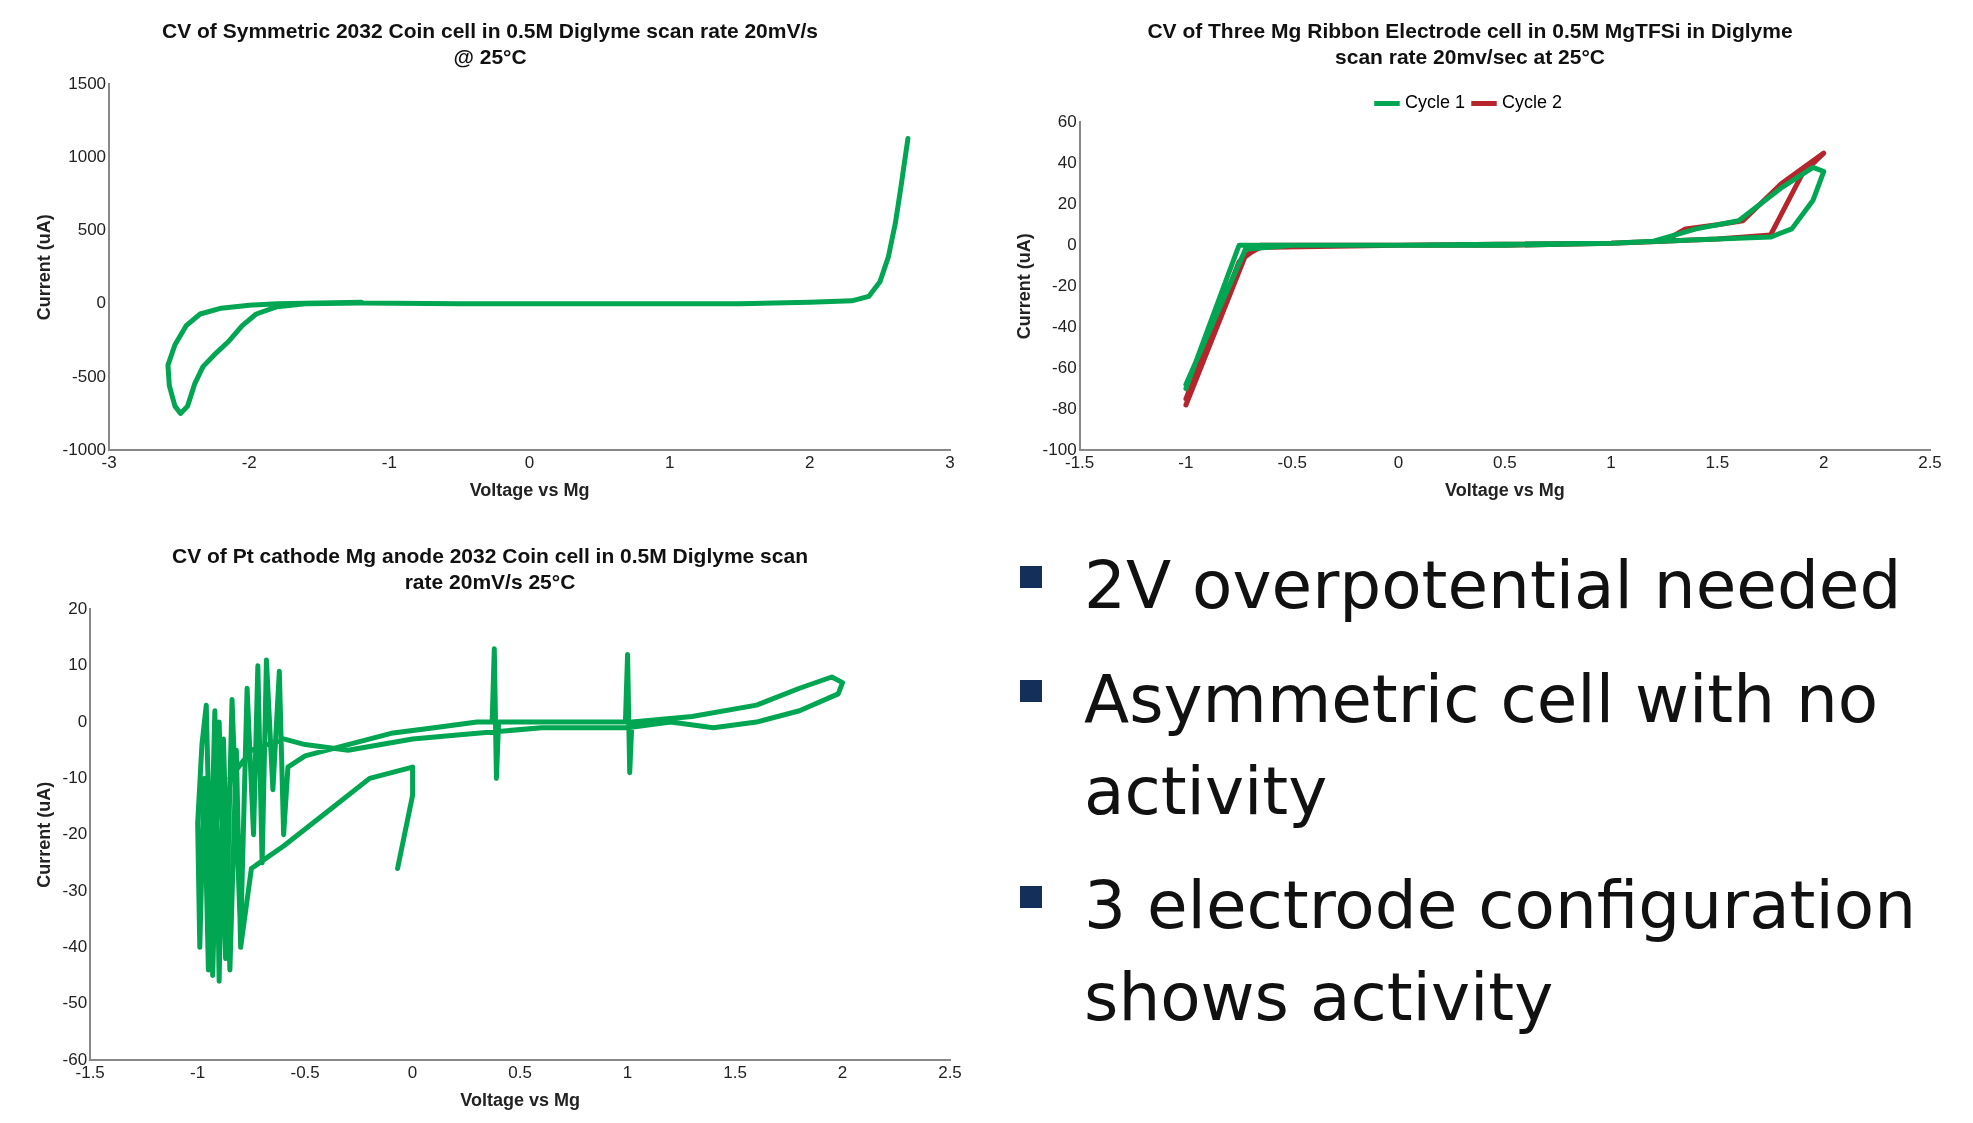 The width and height of the screenshot is (1973, 1123). I want to click on y-tick-label: 60, so click(1067, 122).